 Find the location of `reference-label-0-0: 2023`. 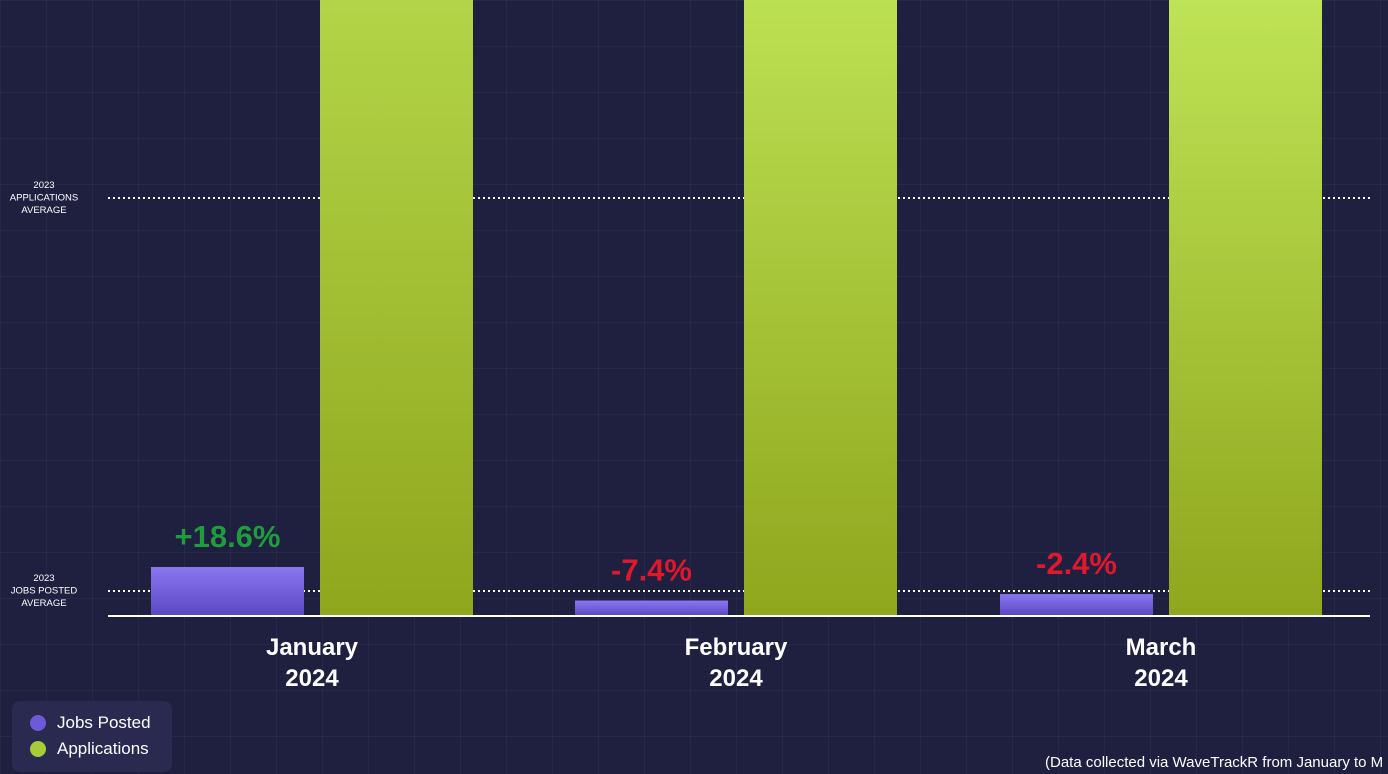

reference-label-0-0: 2023 is located at coordinates (43, 185).